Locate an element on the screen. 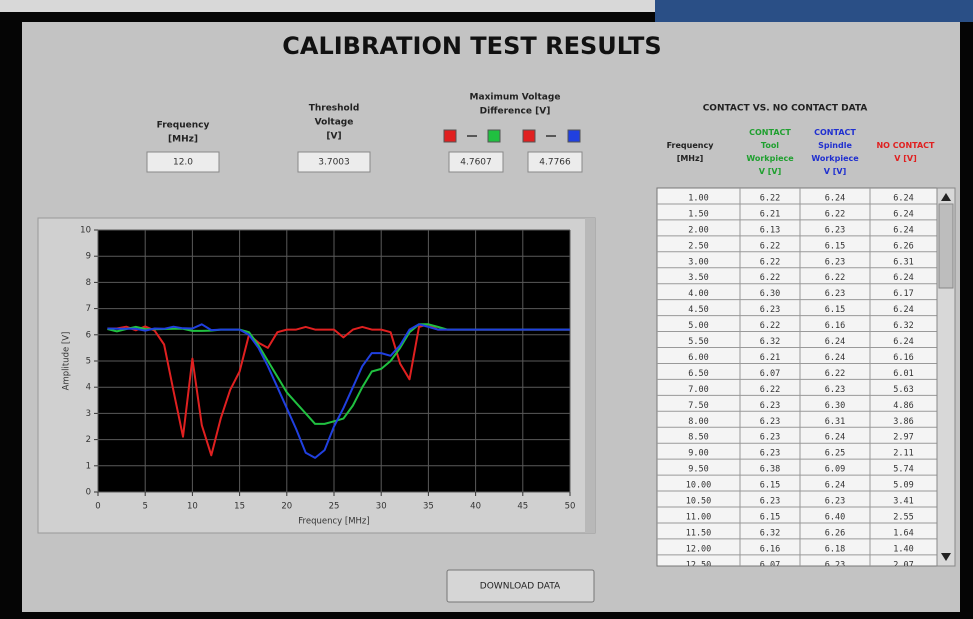 This screenshot has width=973, height=619. y-tick-label: 9 is located at coordinates (88, 257).